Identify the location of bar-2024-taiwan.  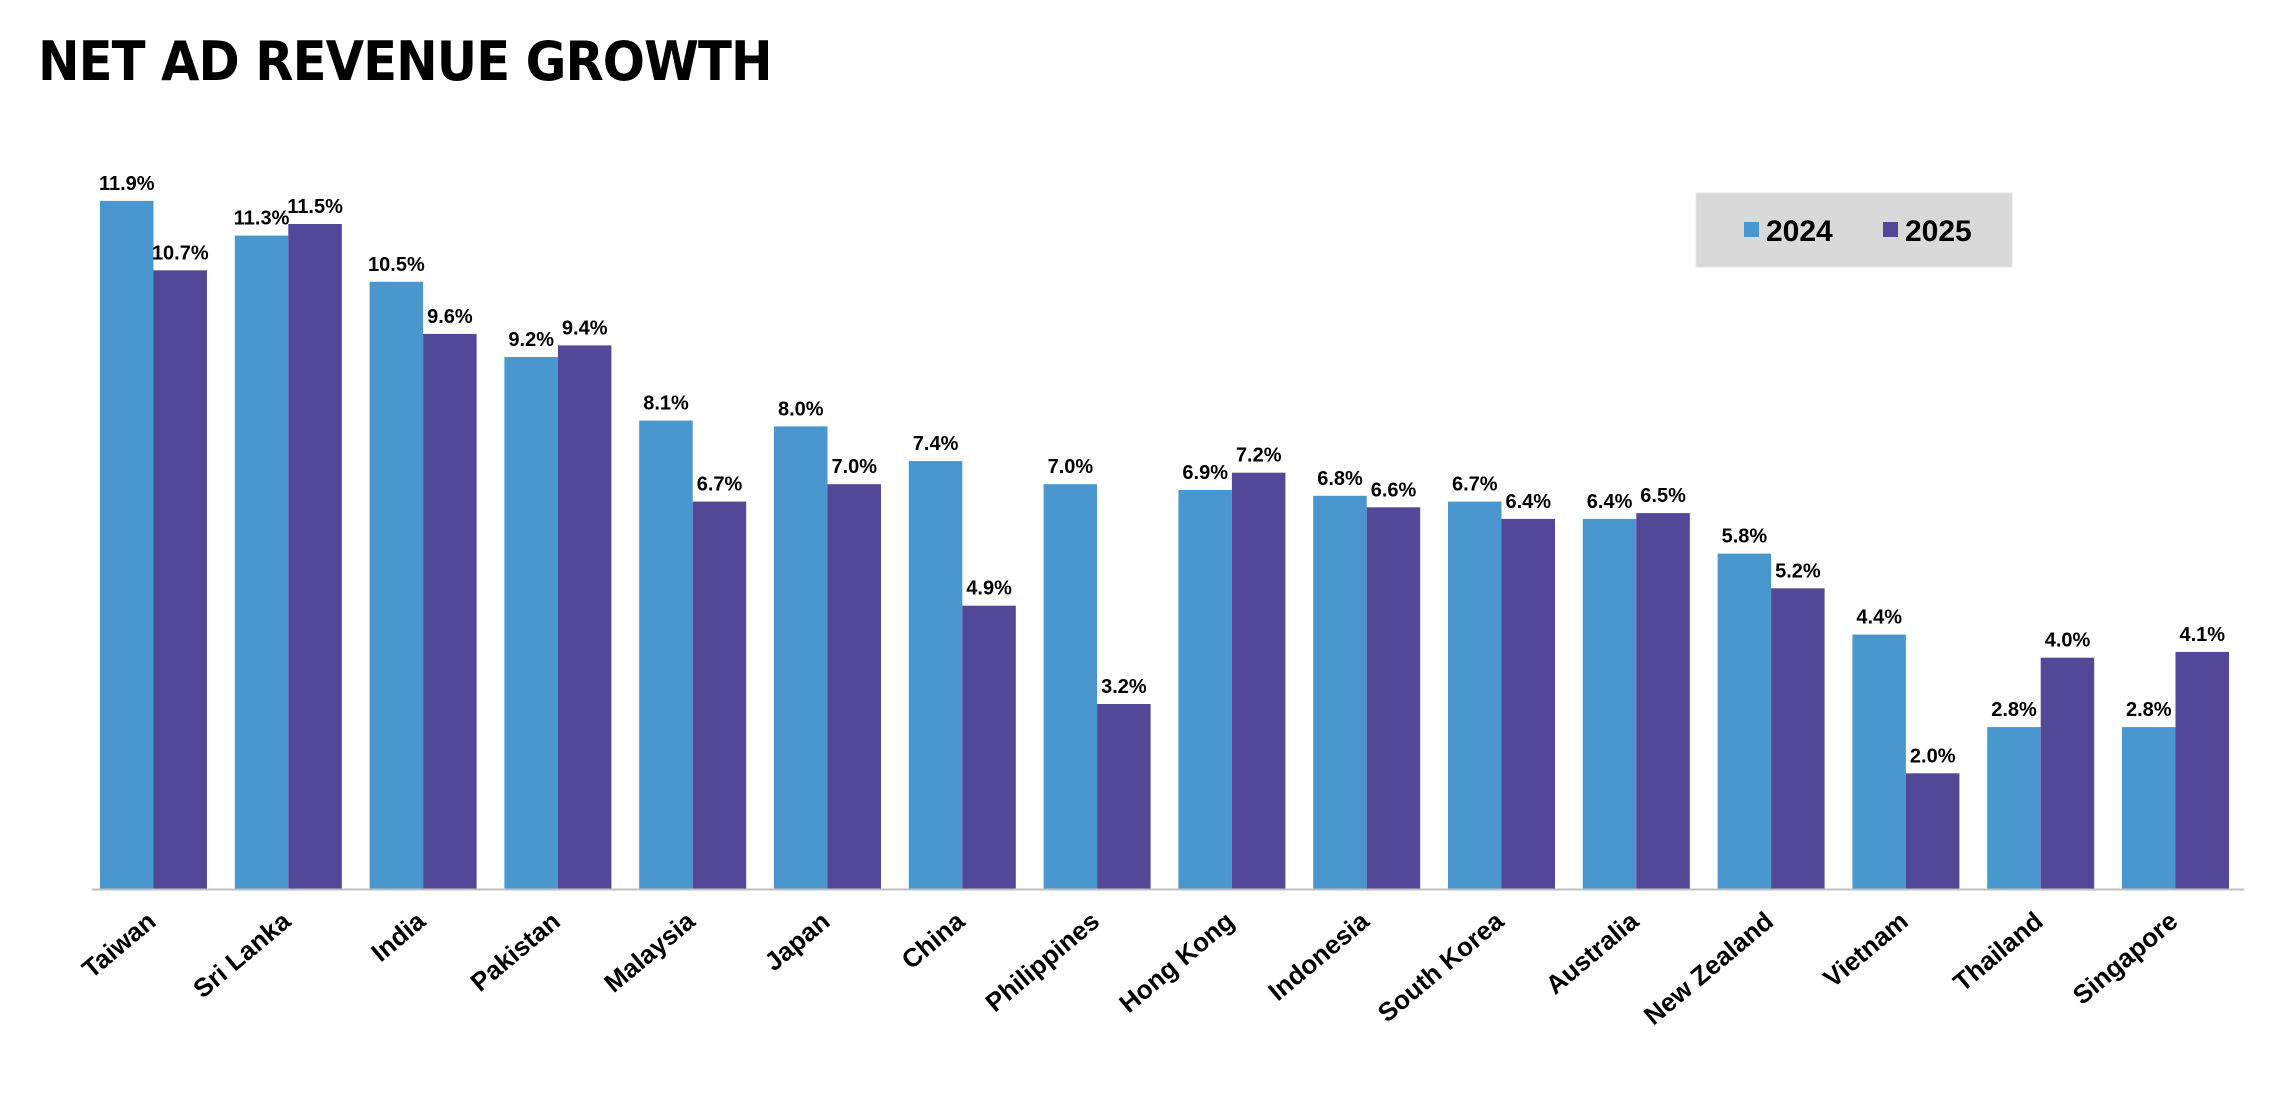
(127, 544).